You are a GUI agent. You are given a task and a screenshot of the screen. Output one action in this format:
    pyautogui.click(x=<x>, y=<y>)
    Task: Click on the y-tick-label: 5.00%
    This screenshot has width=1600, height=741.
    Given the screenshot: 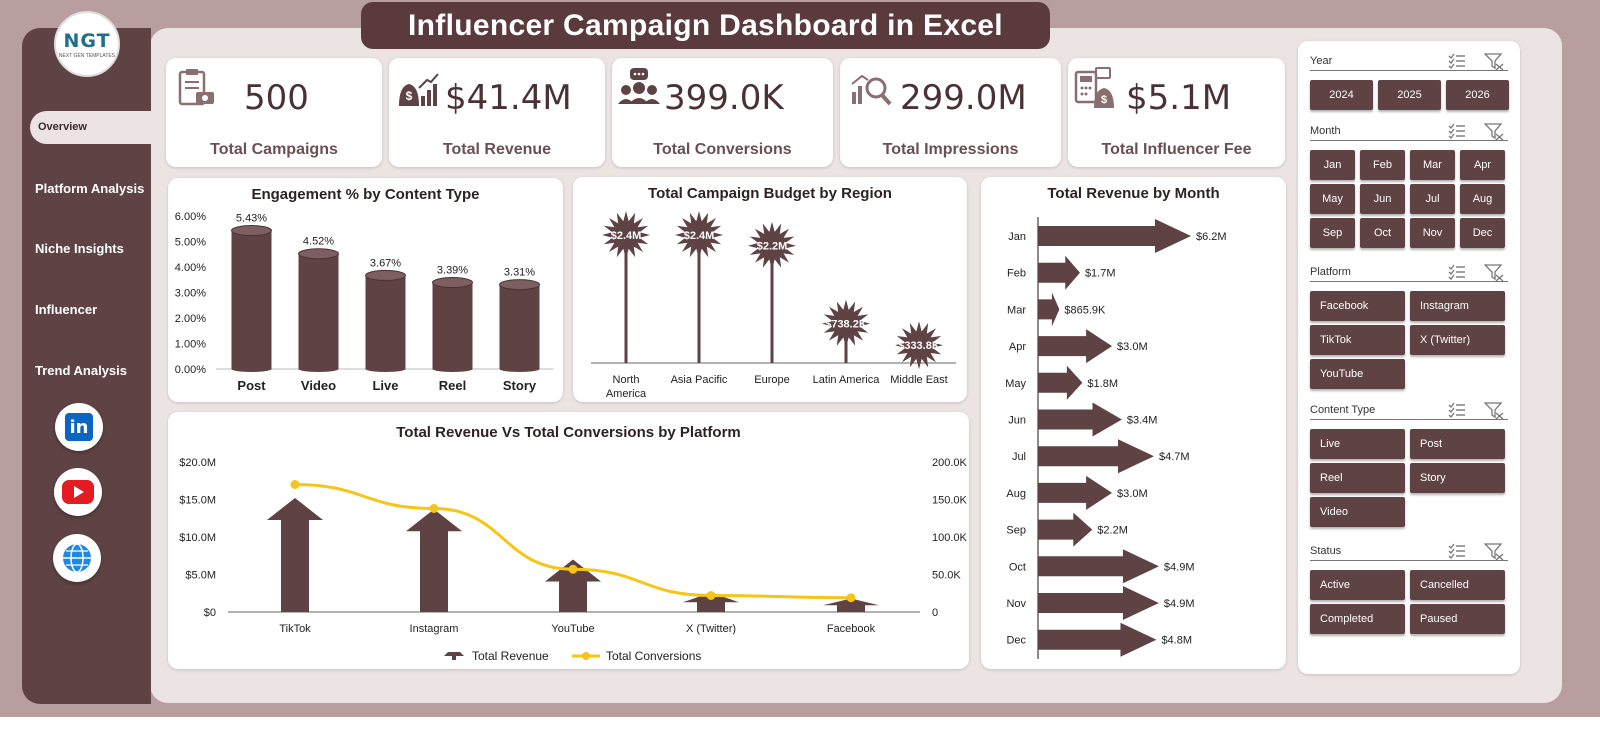 What is the action you would take?
    pyautogui.click(x=190, y=243)
    